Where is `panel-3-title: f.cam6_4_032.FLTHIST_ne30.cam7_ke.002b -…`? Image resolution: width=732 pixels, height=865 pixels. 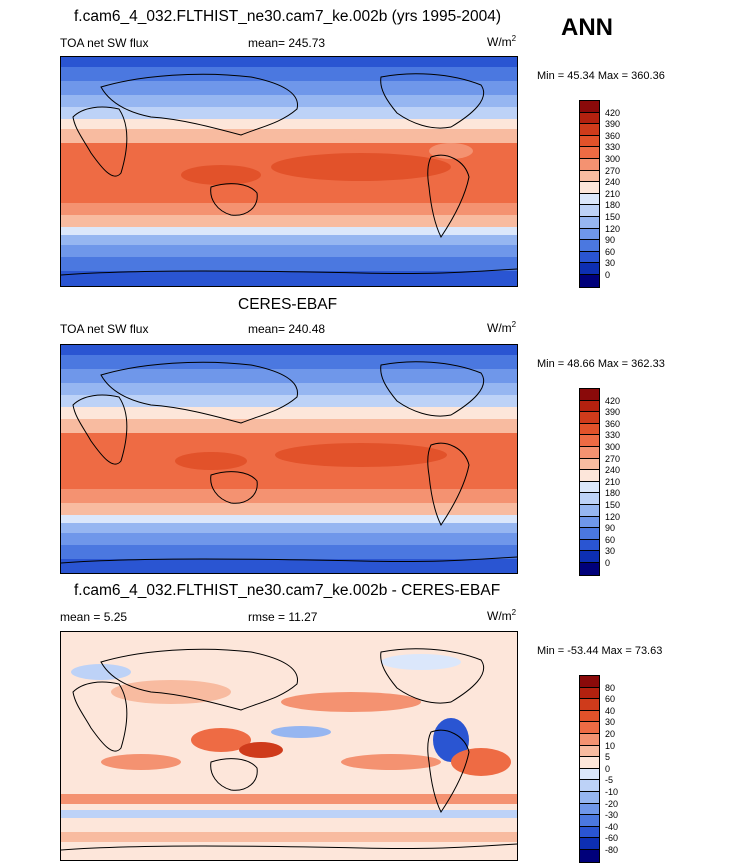
panel-3-title: f.cam6_4_032.FLTHIST_ne30.cam7_ke.002b -… is located at coordinates (287, 590).